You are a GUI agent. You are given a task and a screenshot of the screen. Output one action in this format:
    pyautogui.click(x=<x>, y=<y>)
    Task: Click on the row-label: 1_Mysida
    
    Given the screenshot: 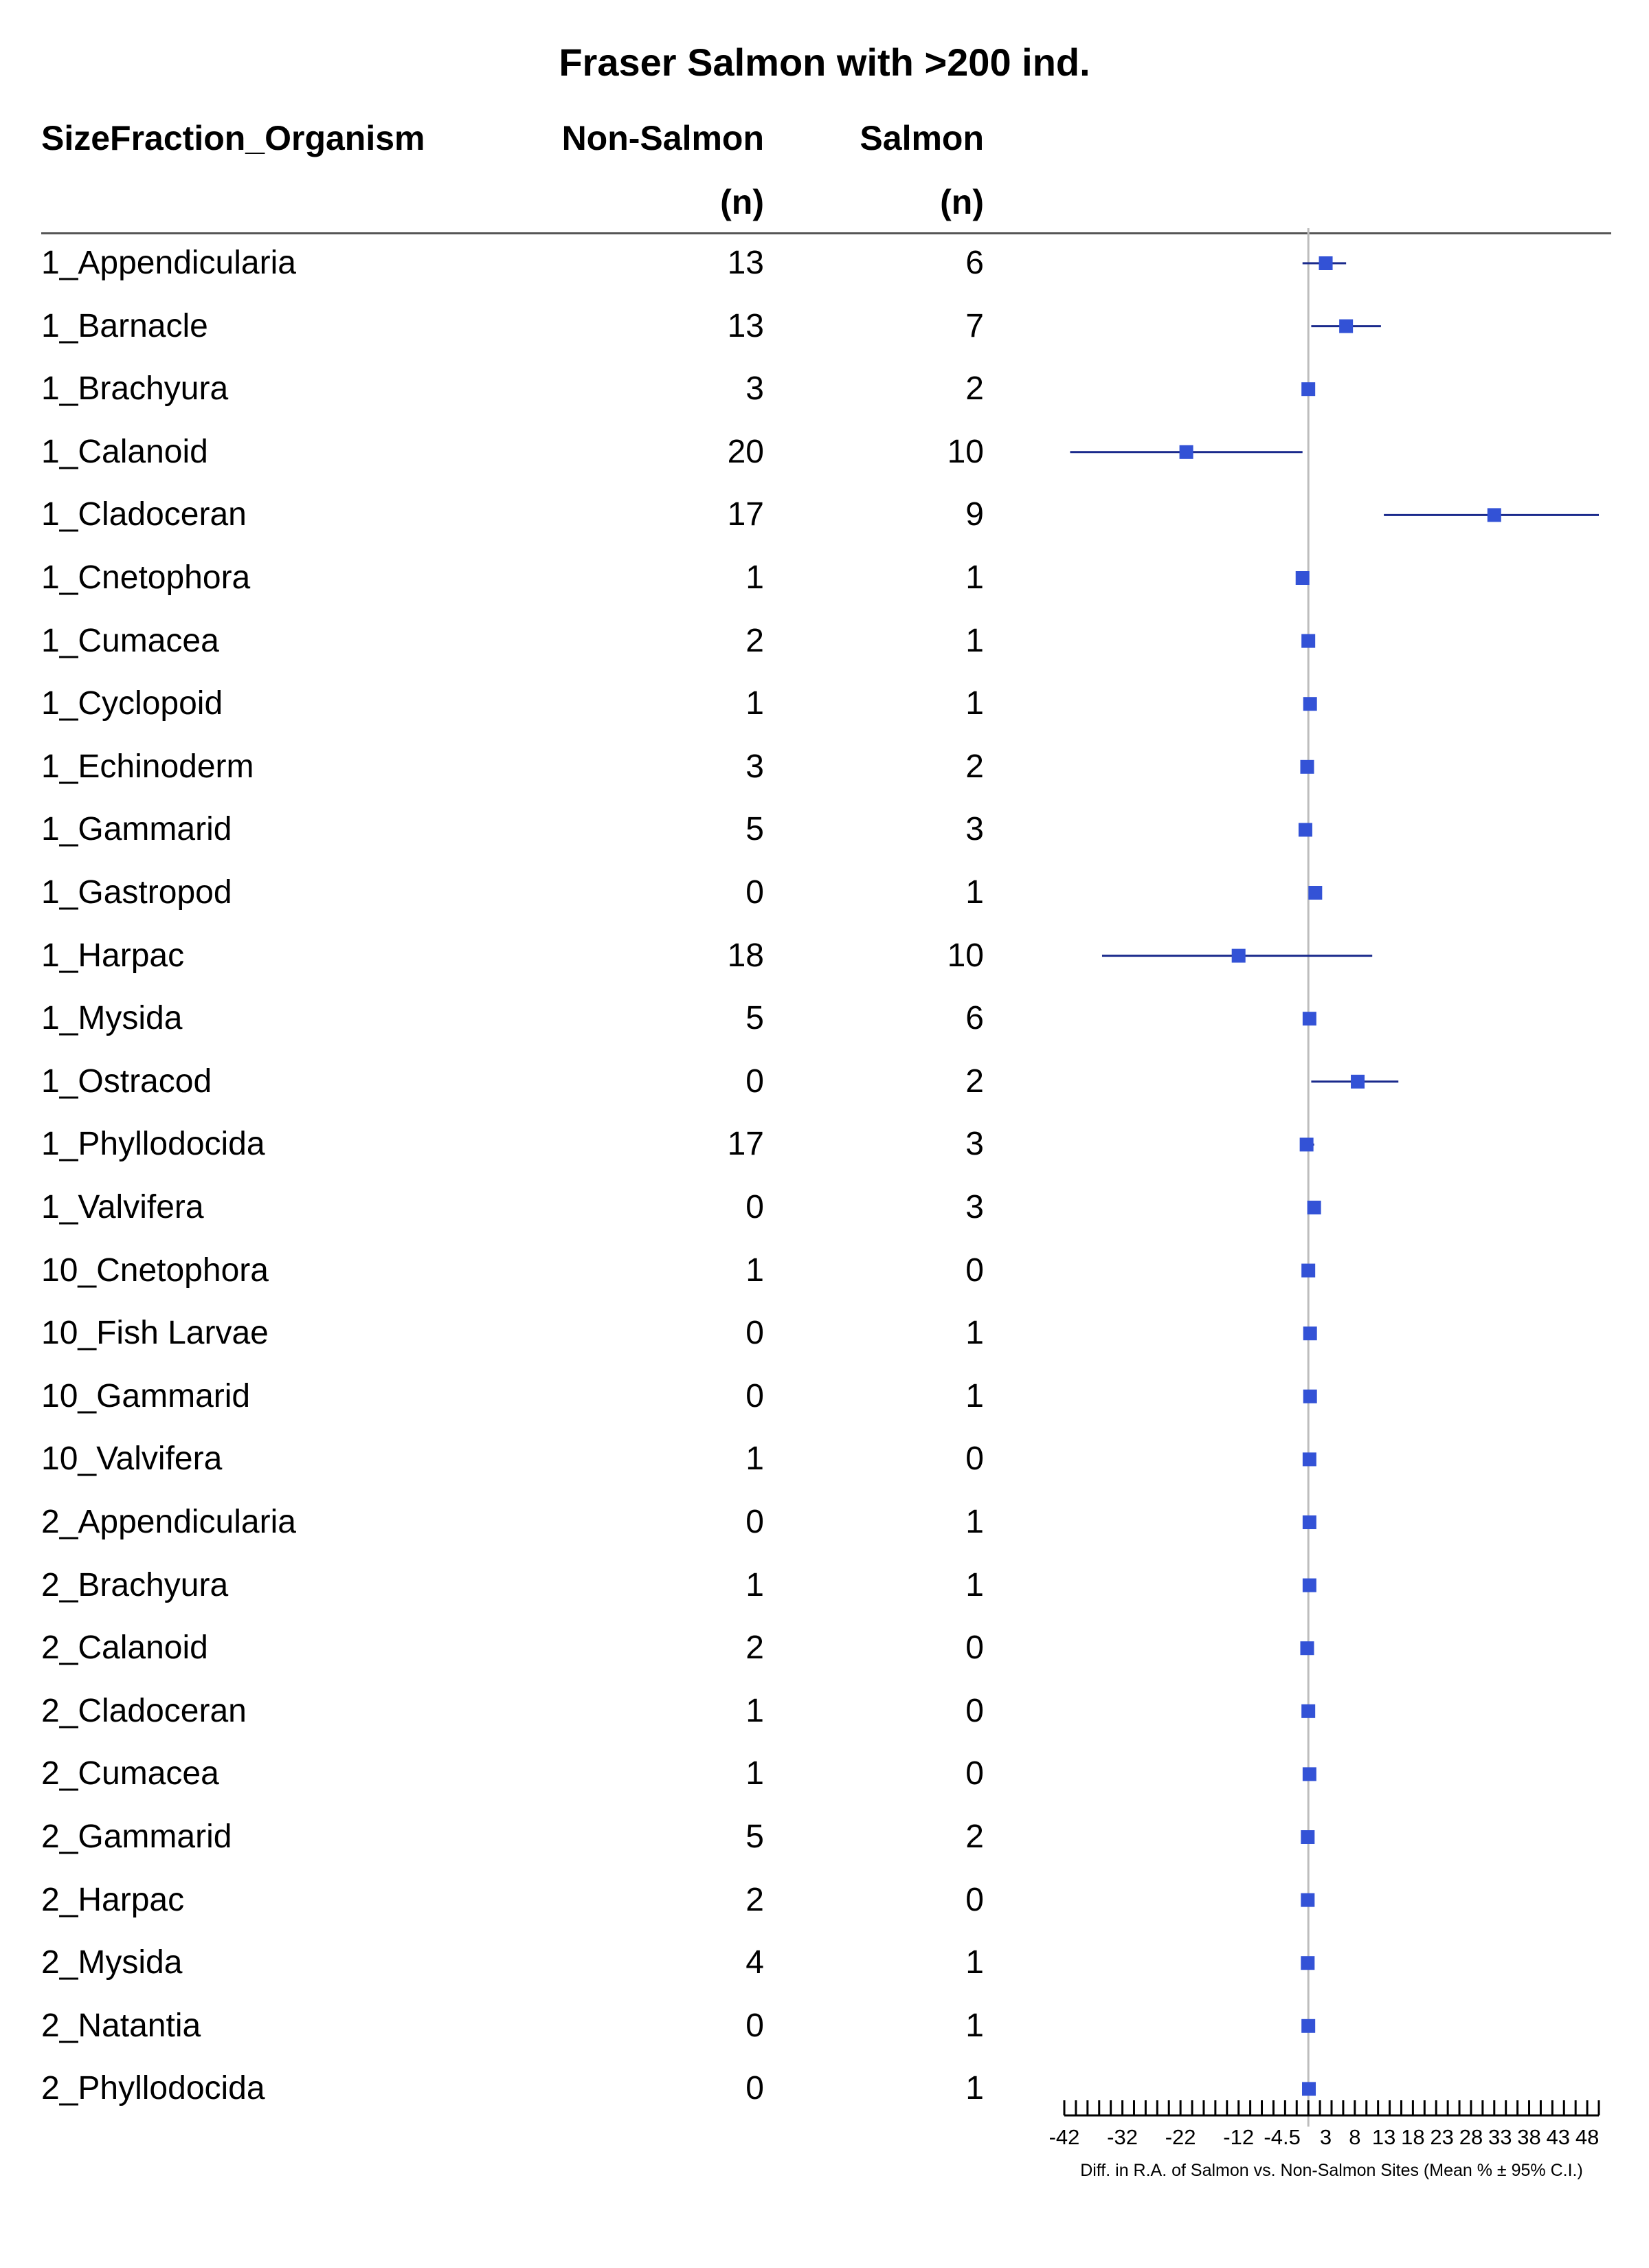 What is the action you would take?
    pyautogui.click(x=112, y=1019)
    